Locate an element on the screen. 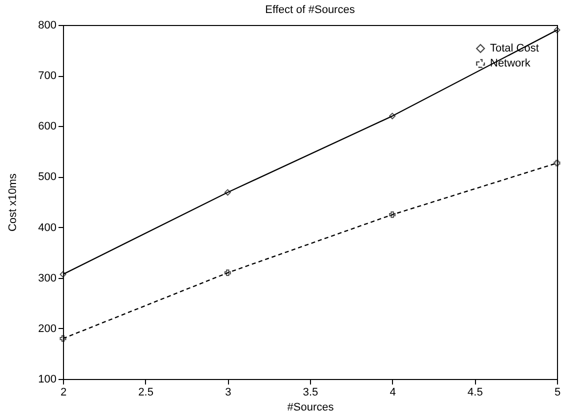 This screenshot has height=416, width=564. y-tick-label: 100 is located at coordinates (47, 380).